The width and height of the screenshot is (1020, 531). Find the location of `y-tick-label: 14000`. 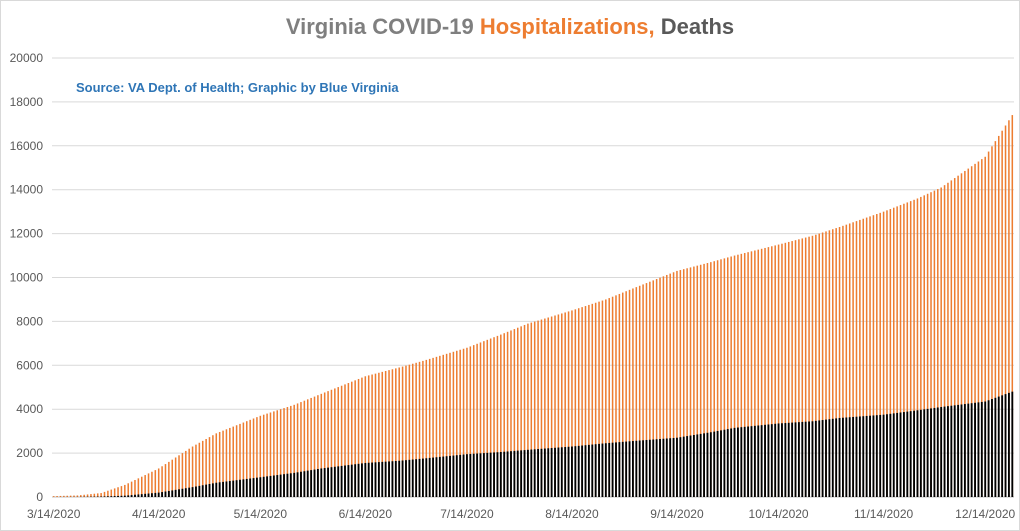

y-tick-label: 14000 is located at coordinates (27, 190).